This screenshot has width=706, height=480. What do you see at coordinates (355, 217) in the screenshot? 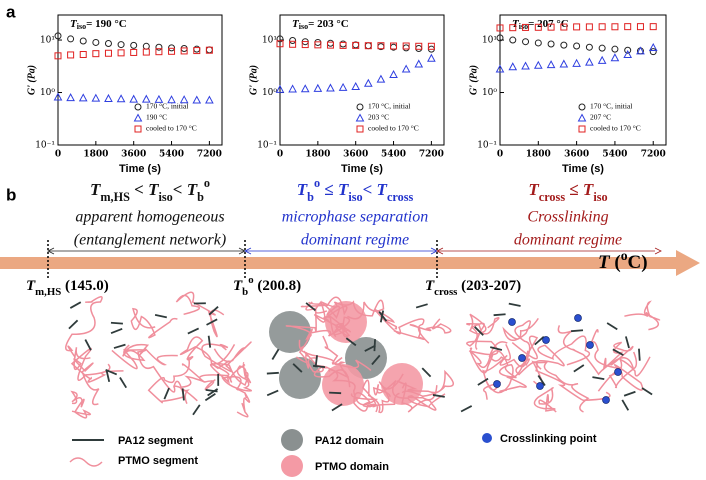
I see `region-description: microphase separation` at bounding box center [355, 217].